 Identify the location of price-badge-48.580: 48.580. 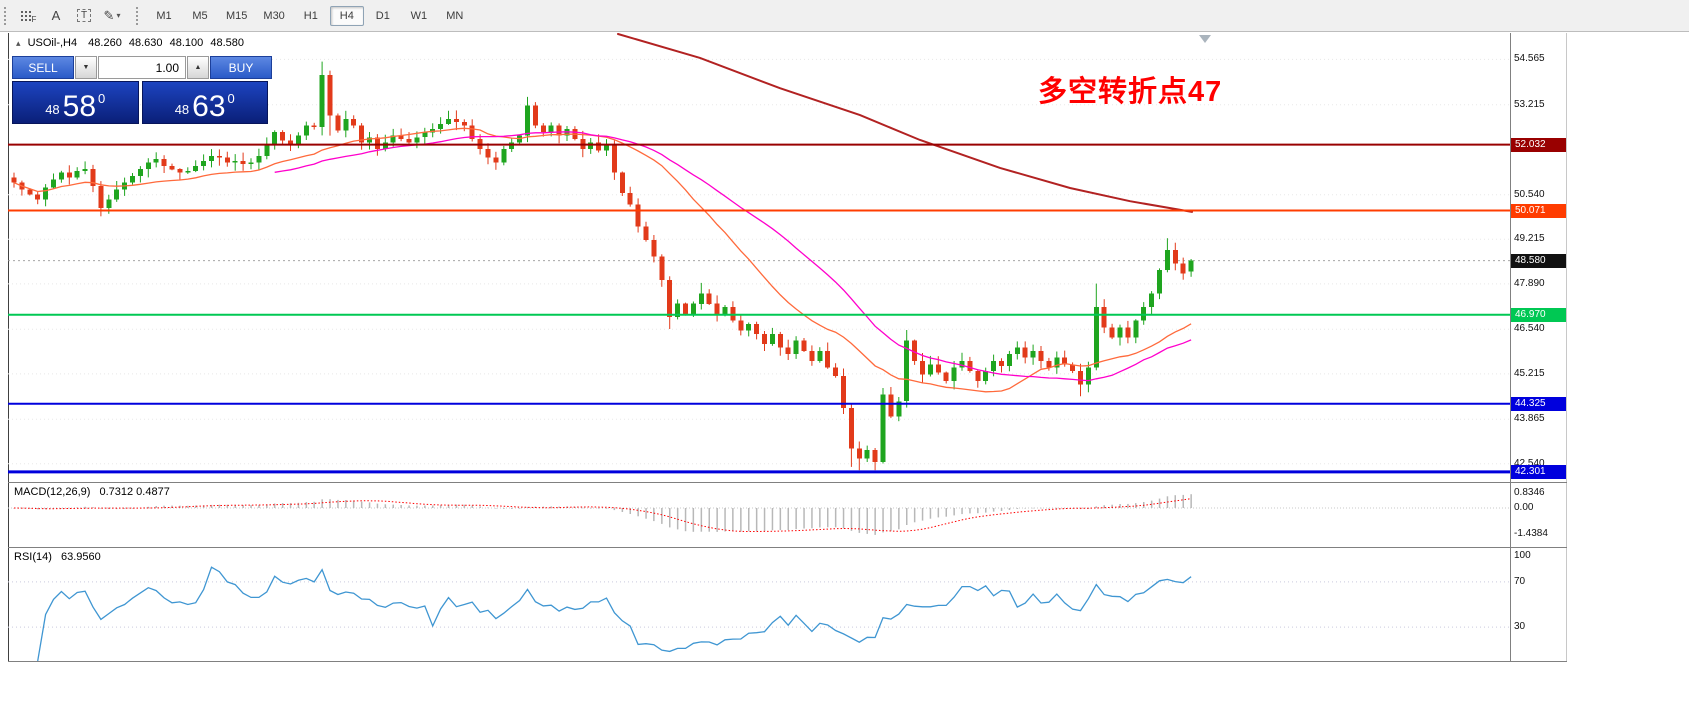
(1538, 261).